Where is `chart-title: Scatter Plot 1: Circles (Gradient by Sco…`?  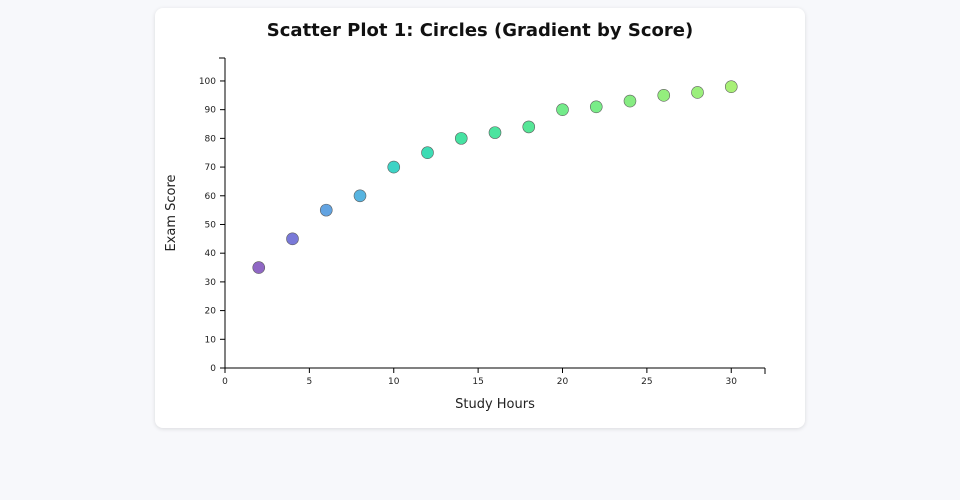
chart-title: Scatter Plot 1: Circles (Gradient by Sco… is located at coordinates (480, 30).